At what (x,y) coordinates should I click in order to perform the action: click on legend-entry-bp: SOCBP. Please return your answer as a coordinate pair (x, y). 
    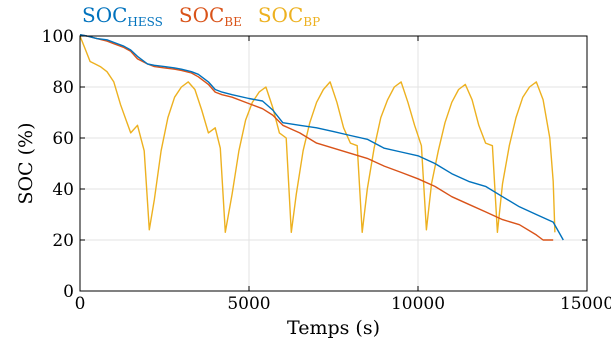
    Looking at the image, I should click on (289, 16).